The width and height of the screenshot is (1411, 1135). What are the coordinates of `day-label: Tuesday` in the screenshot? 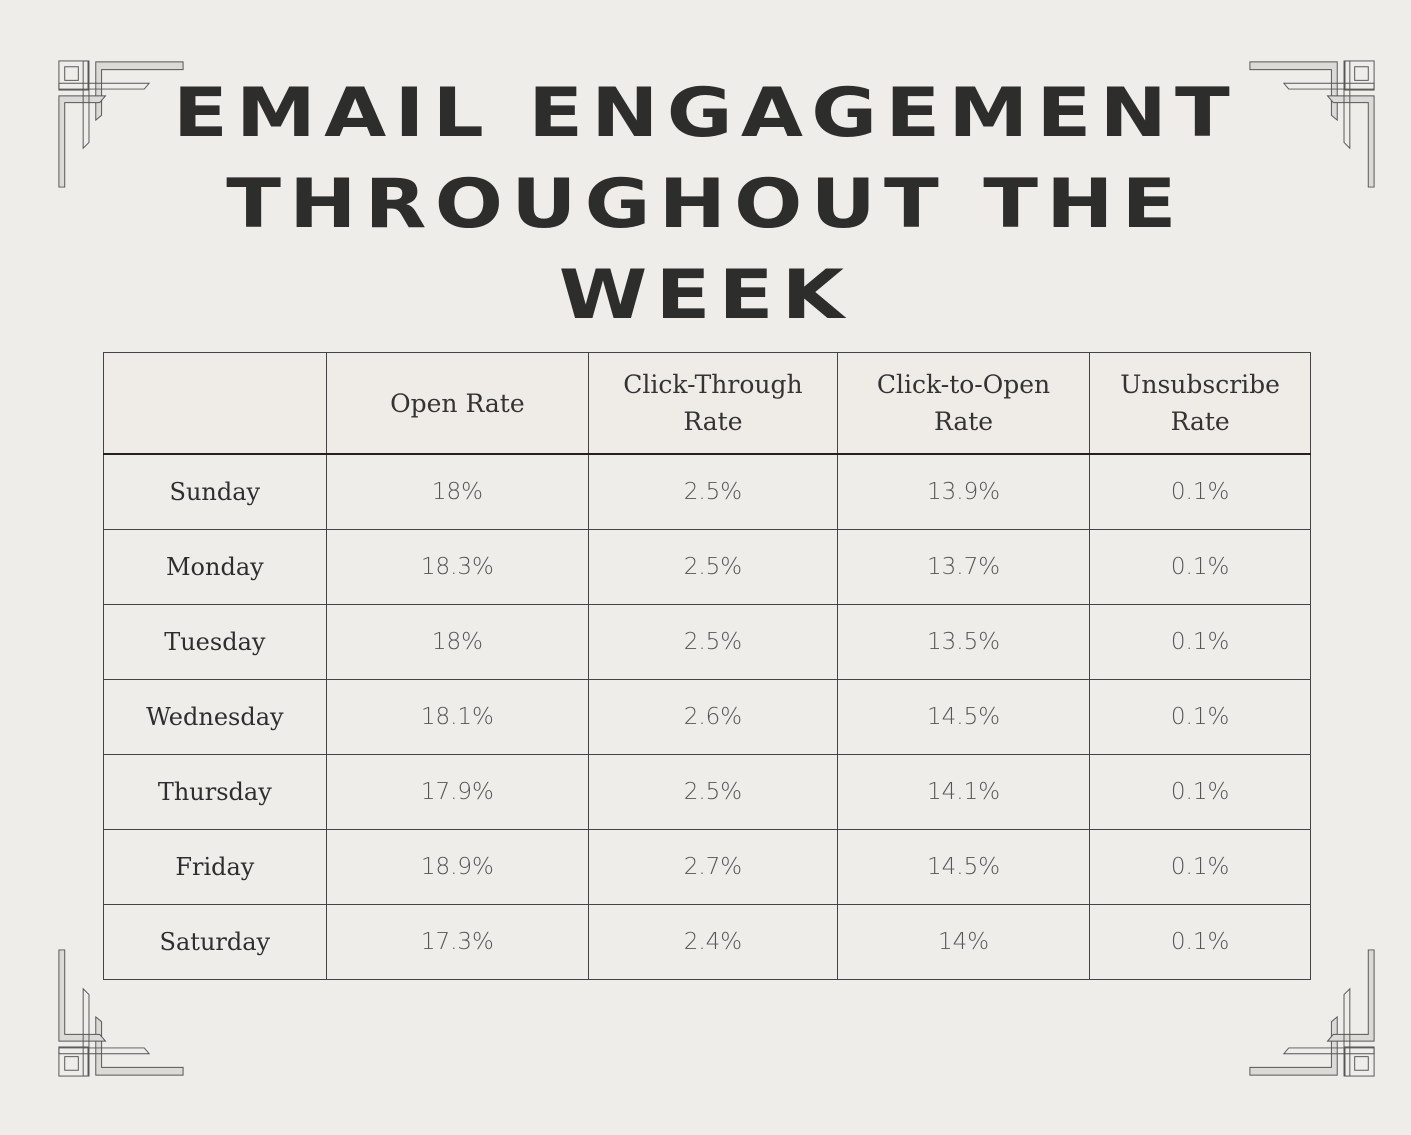 It's located at (215, 642).